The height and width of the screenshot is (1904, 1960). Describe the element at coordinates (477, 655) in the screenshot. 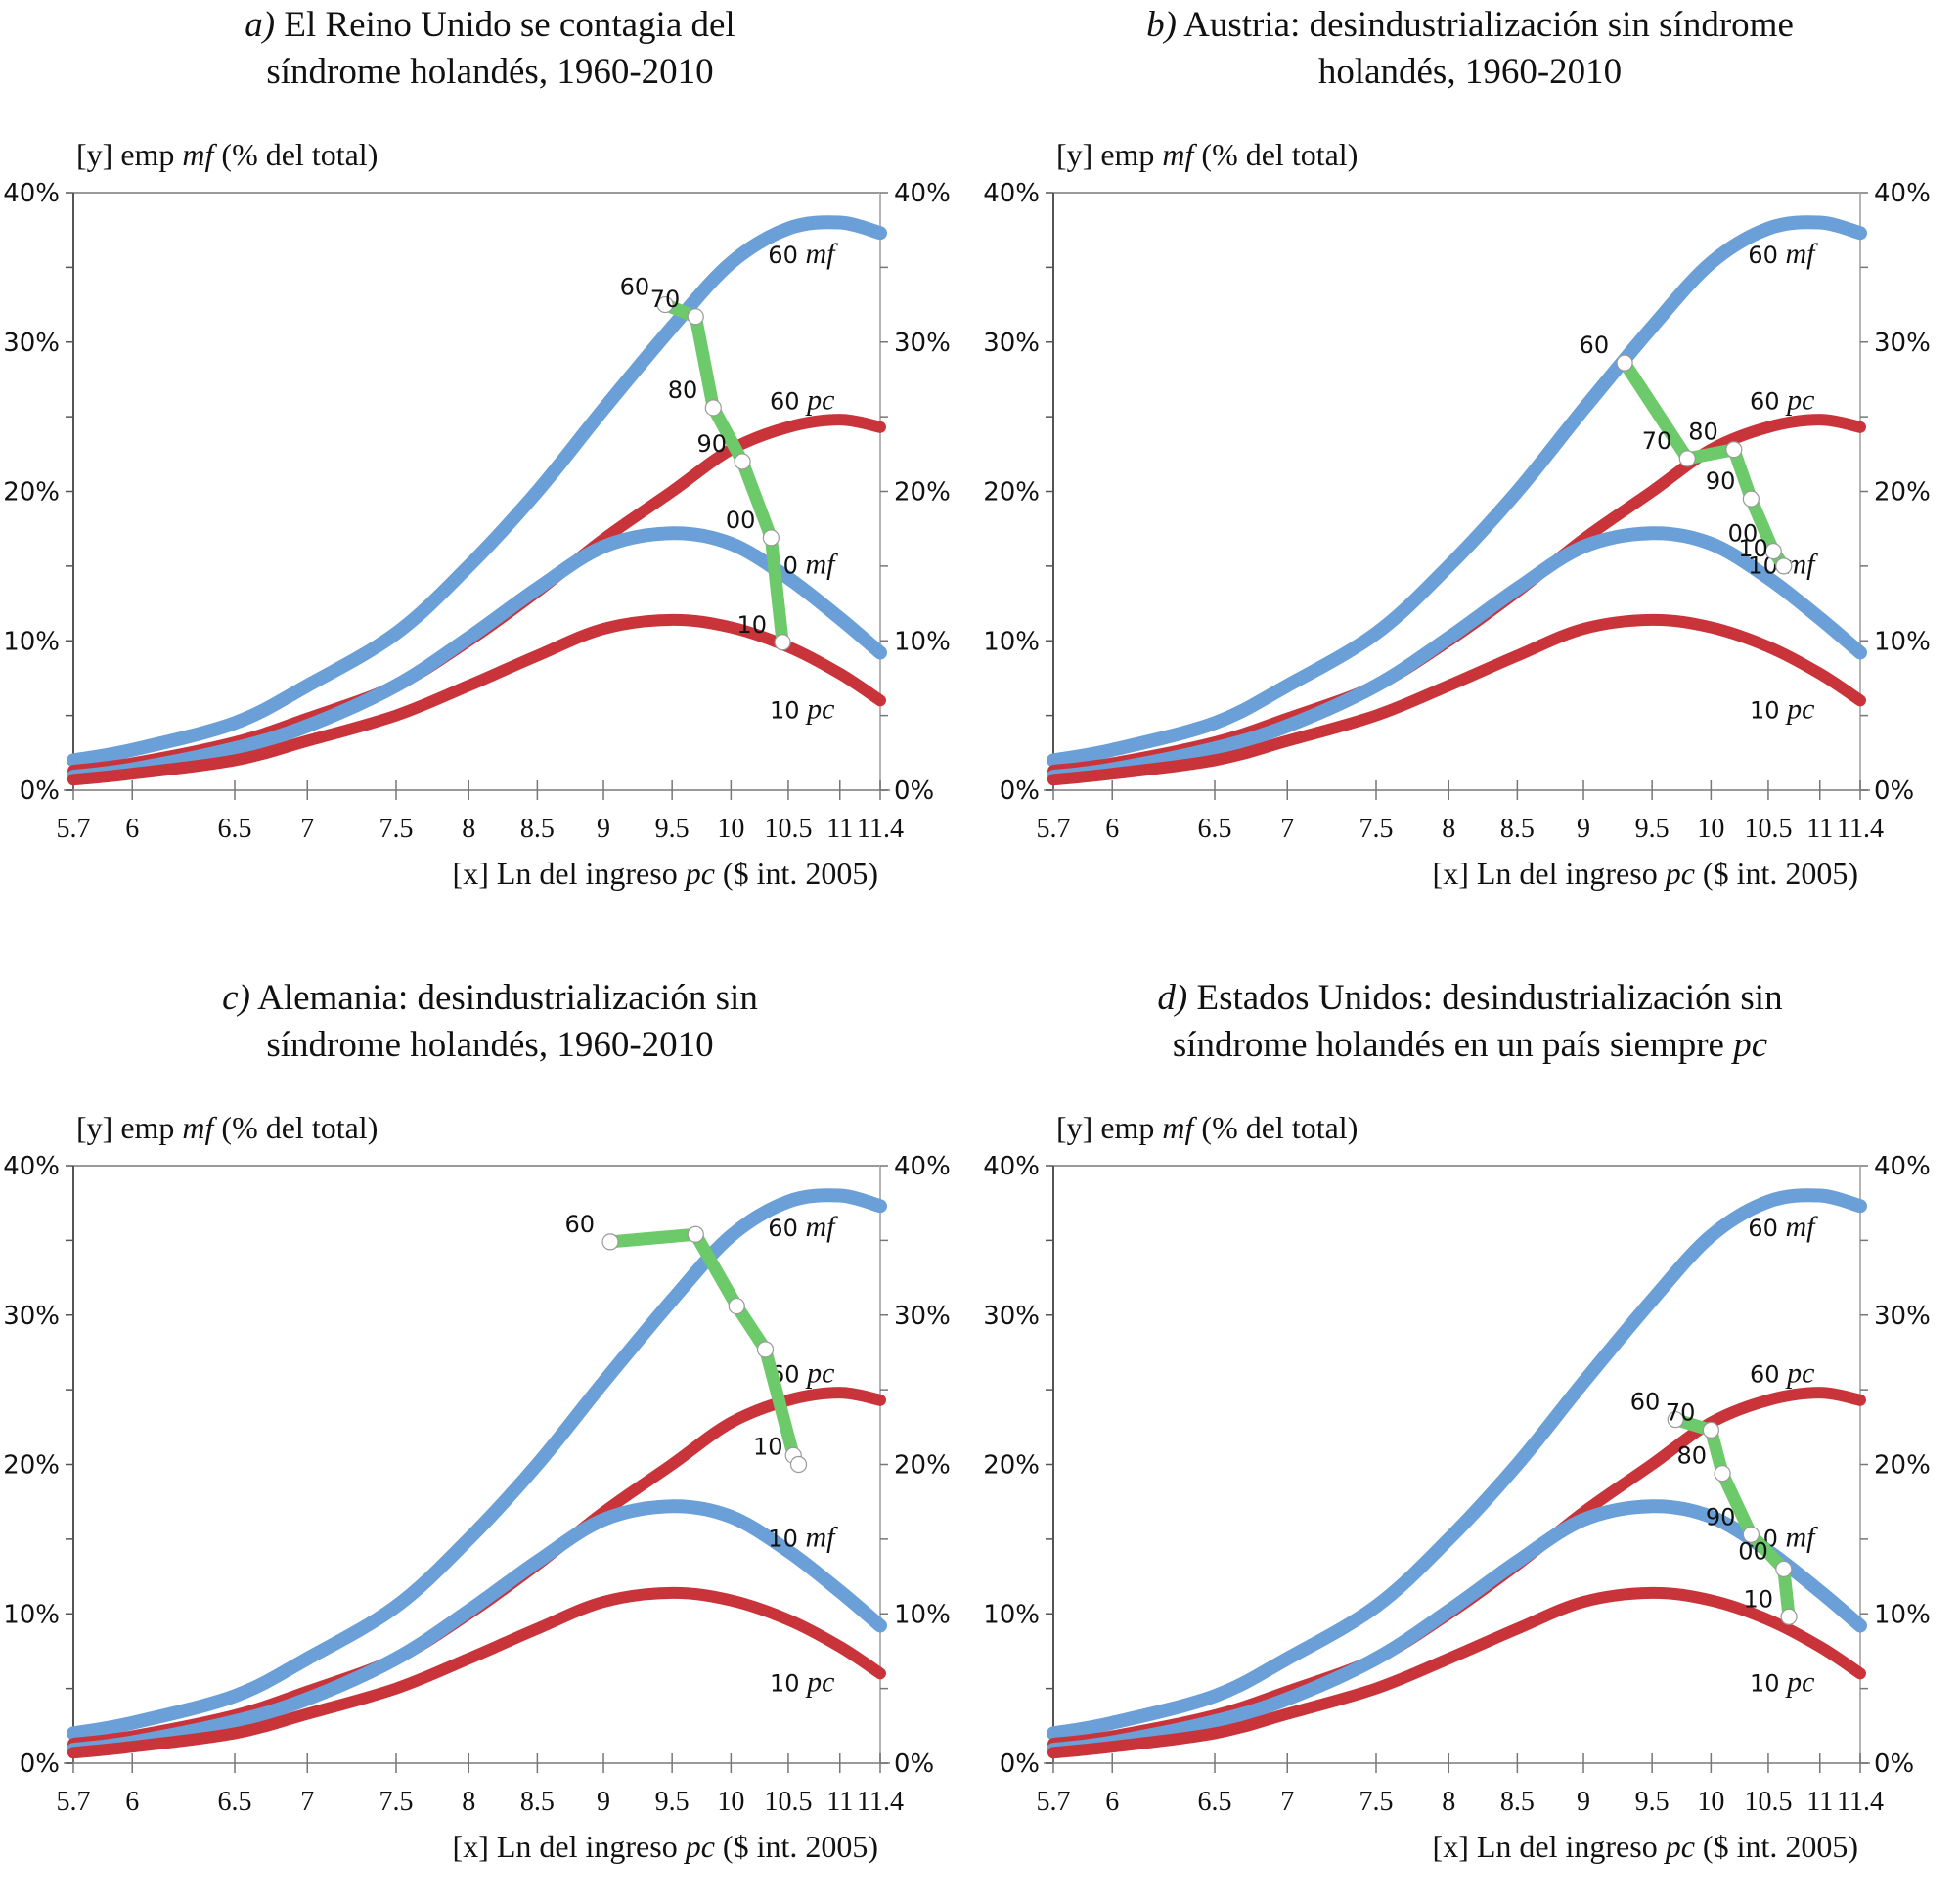

I see `series-line-10-mf` at that location.